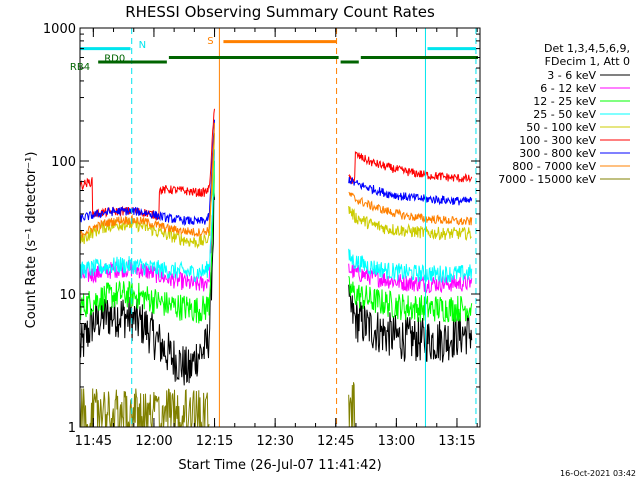 The width and height of the screenshot is (640, 484). I want to click on legend-label: 100 - 300 keV, so click(557, 140).